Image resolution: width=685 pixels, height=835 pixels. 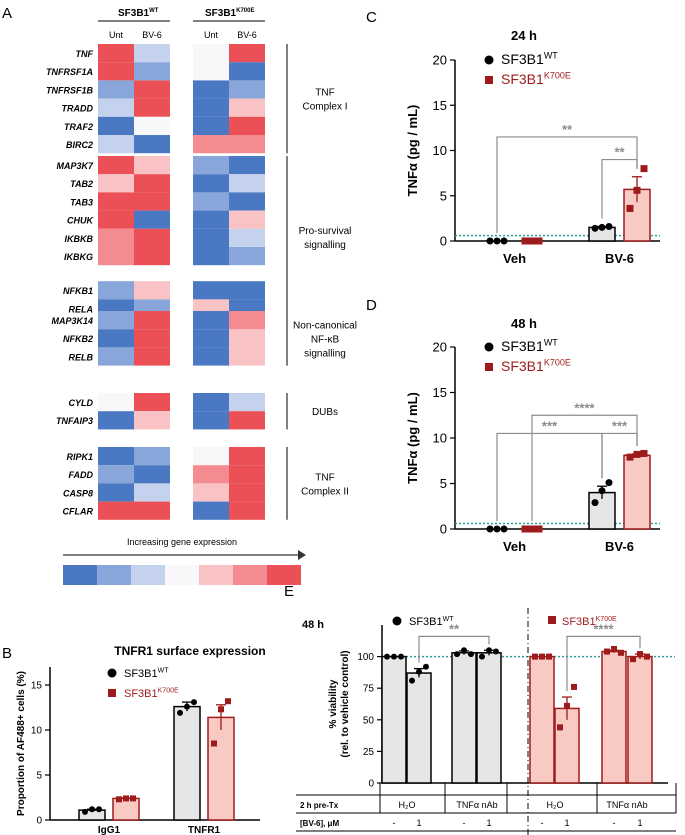 What do you see at coordinates (78, 109) in the screenshot?
I see `gene-label: TRADD` at bounding box center [78, 109].